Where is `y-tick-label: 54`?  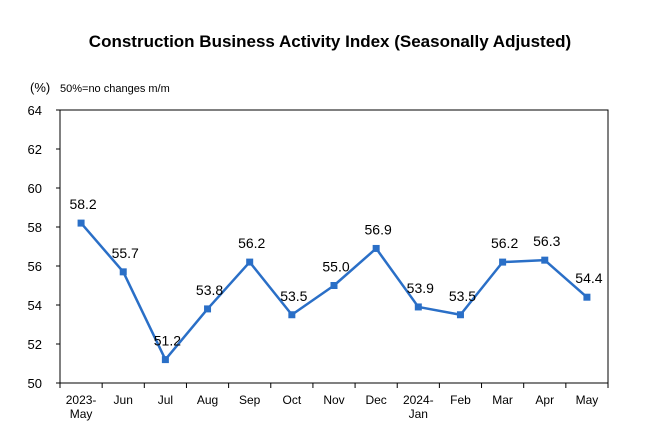
y-tick-label: 54 is located at coordinates (35, 305).